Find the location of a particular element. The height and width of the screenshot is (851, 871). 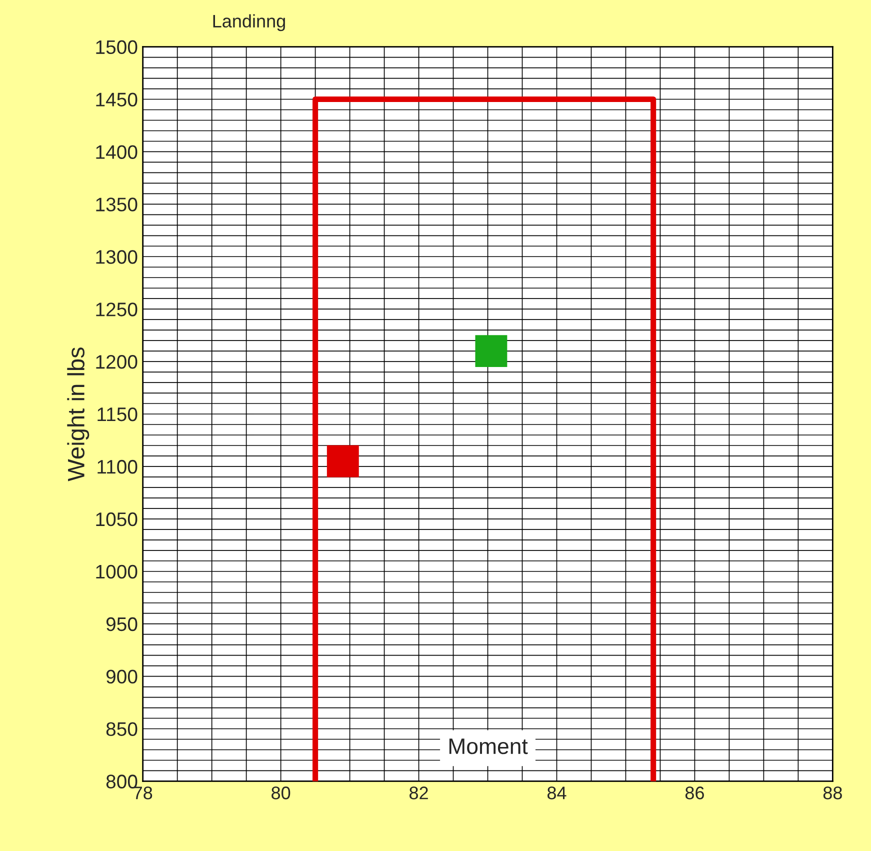

y-tick-label: 900 is located at coordinates (122, 677).